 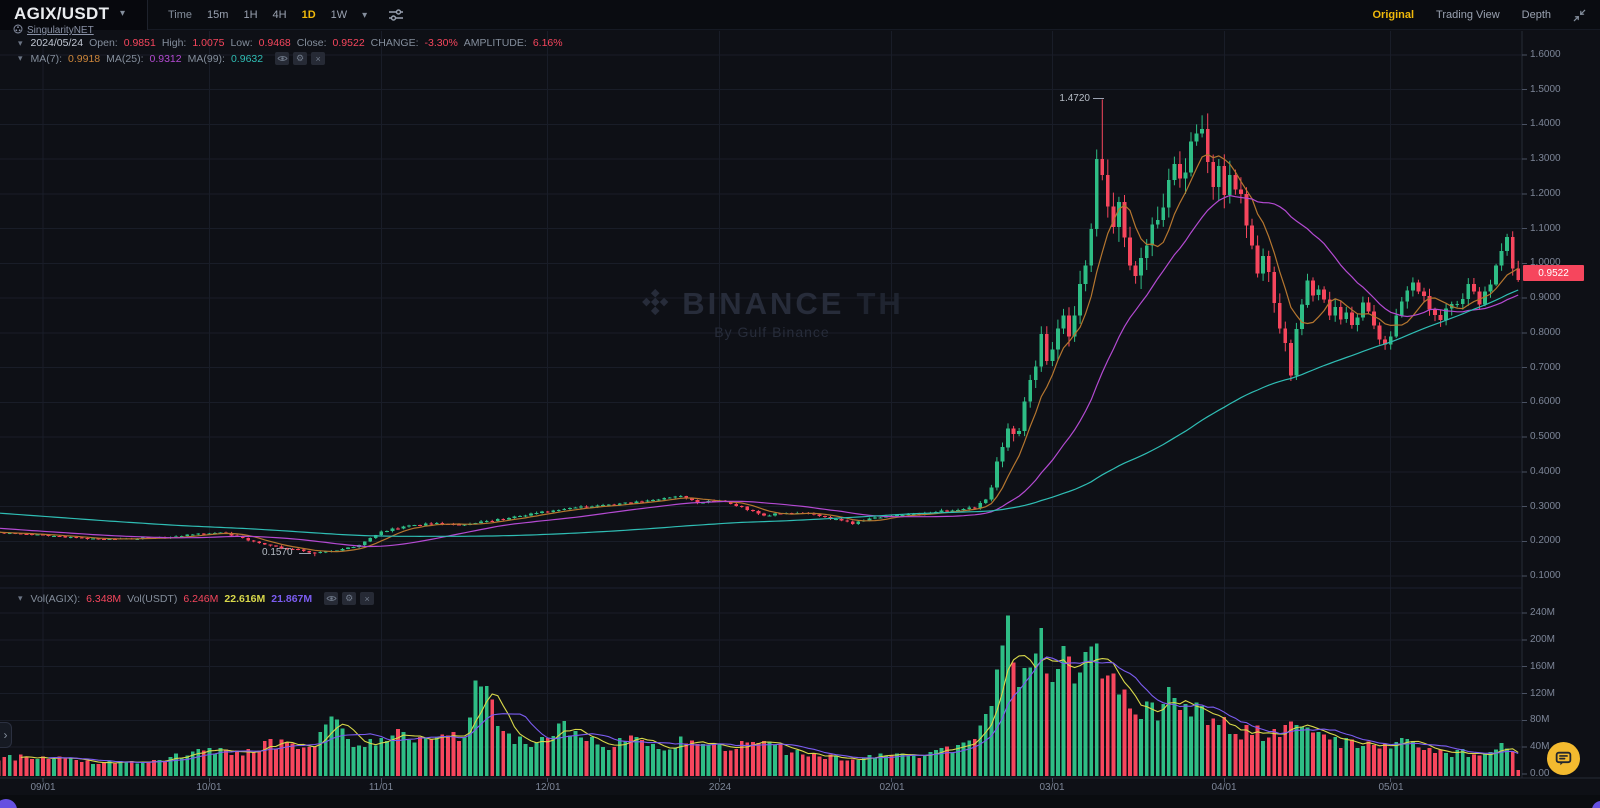 I want to click on open-value: 0.9851, so click(x=139, y=43).